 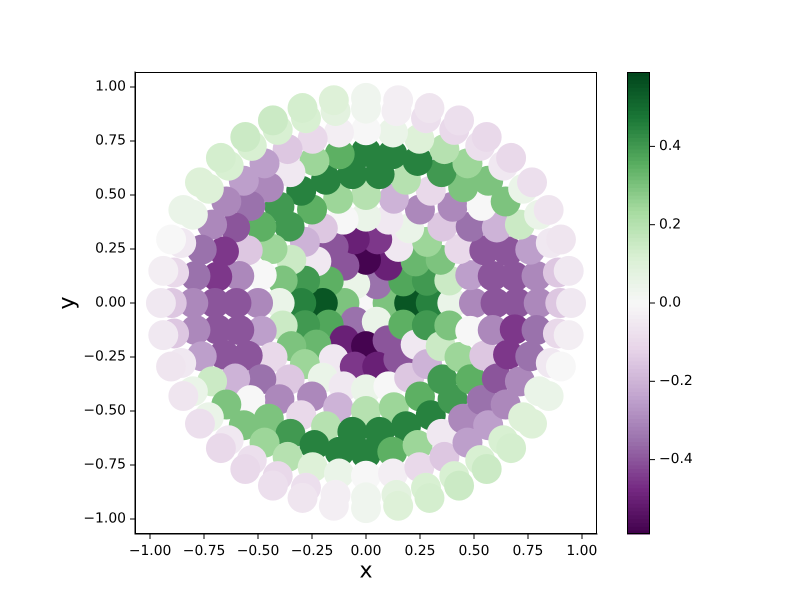 What do you see at coordinates (110, 86) in the screenshot?
I see `y-tick-label: 1.00` at bounding box center [110, 86].